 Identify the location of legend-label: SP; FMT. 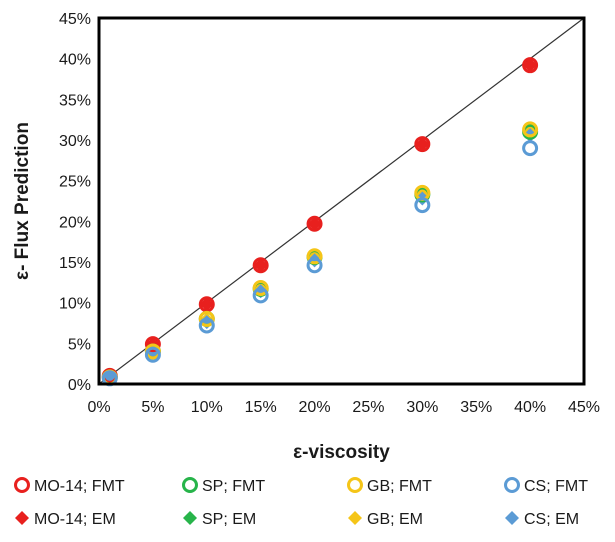
(233, 486).